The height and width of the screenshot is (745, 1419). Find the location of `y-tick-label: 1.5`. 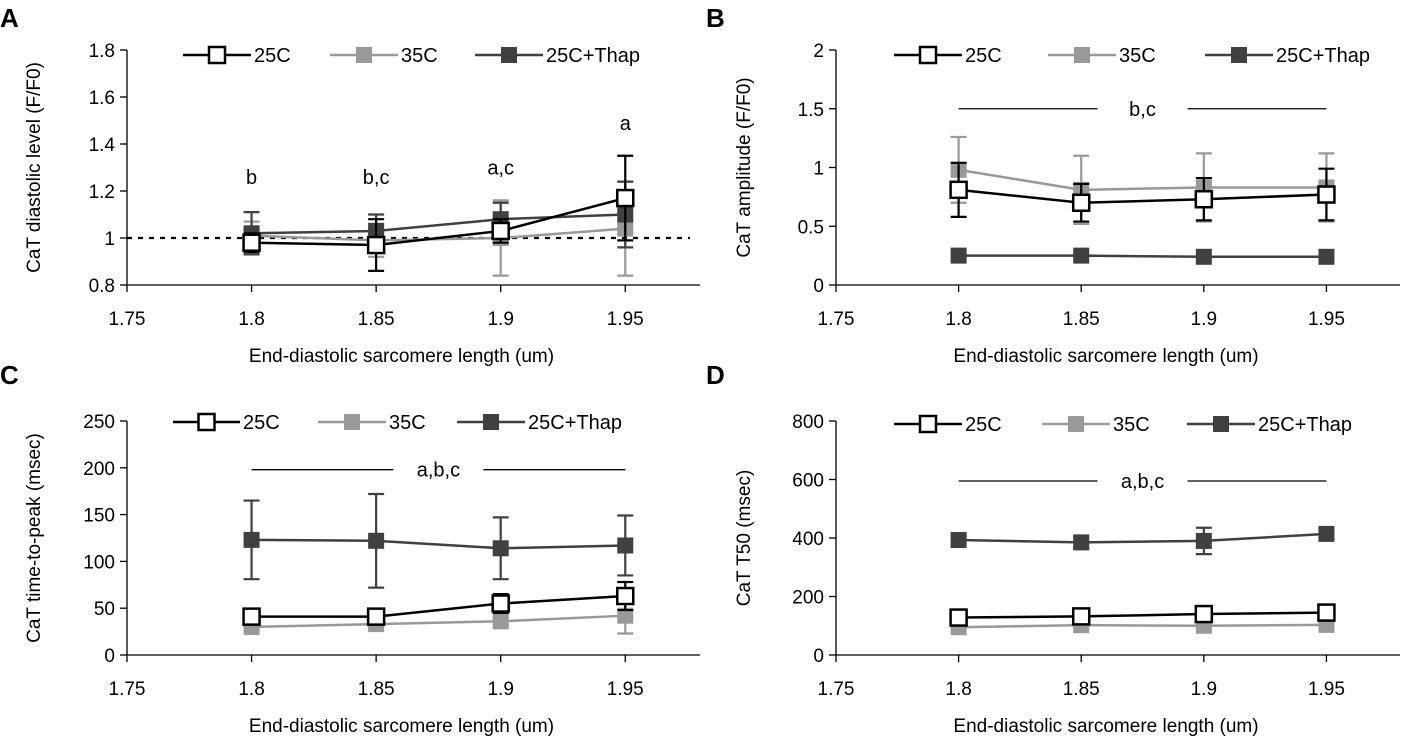

y-tick-label: 1.5 is located at coordinates (811, 110).